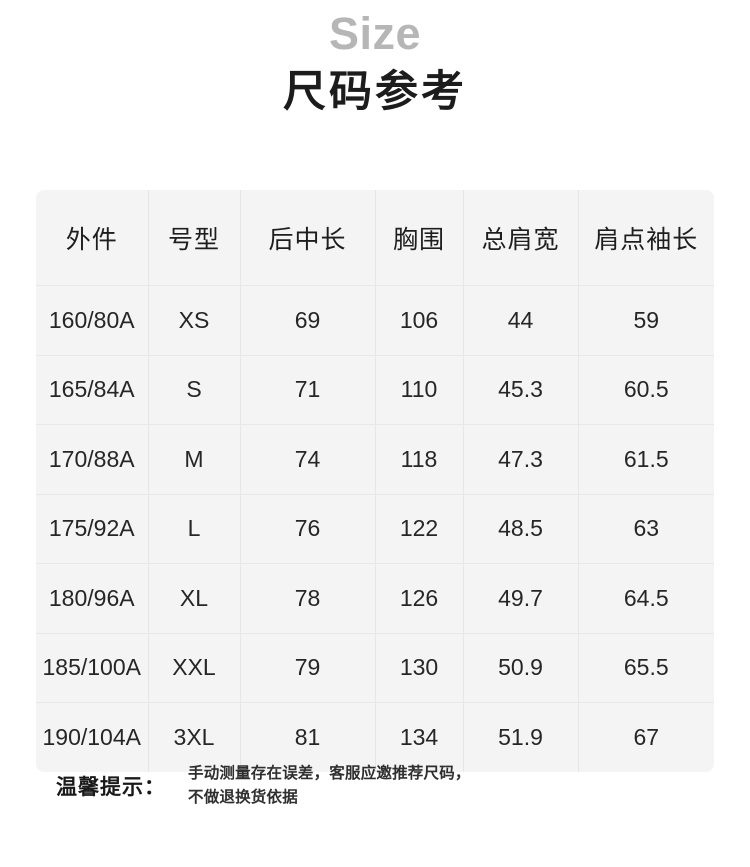  What do you see at coordinates (308, 459) in the screenshot?
I see `cell-back-length: 74` at bounding box center [308, 459].